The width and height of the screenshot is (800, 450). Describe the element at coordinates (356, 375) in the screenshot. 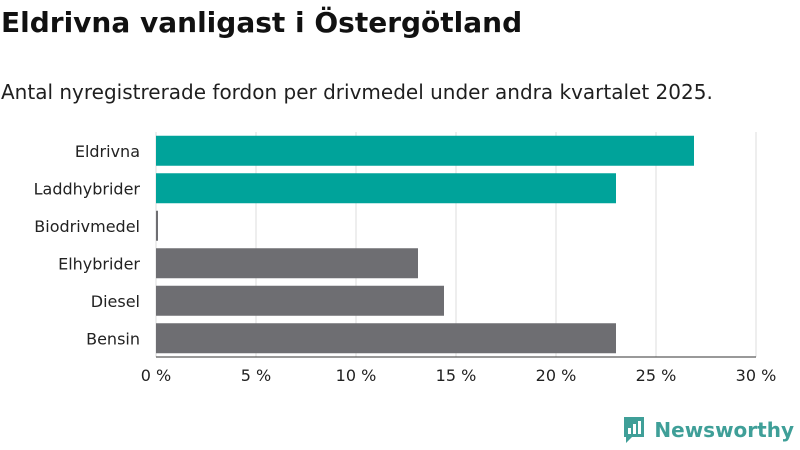

I see `x-tick-label: 10 %` at that location.